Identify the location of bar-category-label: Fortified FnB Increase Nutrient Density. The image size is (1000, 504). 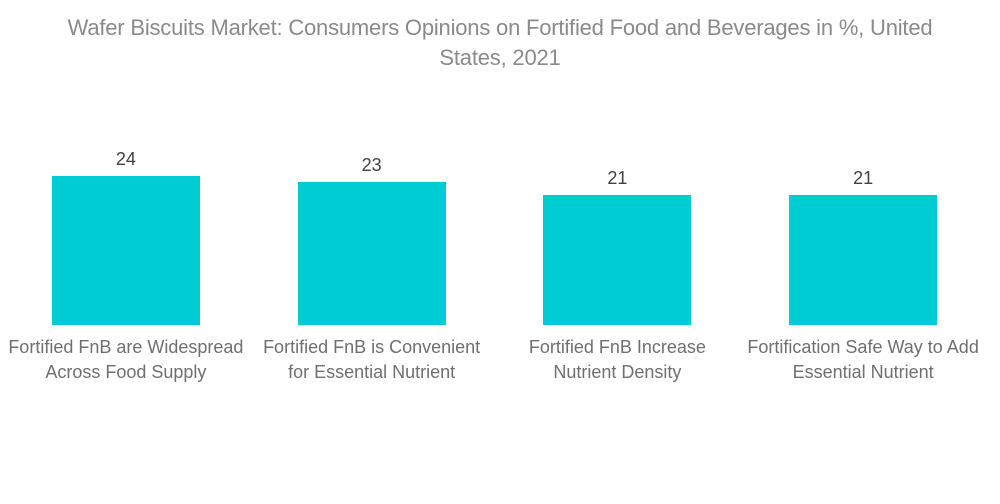
(617, 359).